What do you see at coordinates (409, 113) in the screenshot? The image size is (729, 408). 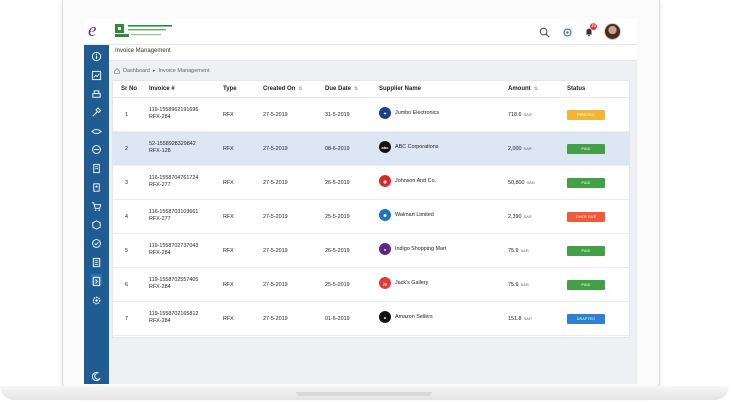 I see `supplier: ✦ Jumbo Electronics` at bounding box center [409, 113].